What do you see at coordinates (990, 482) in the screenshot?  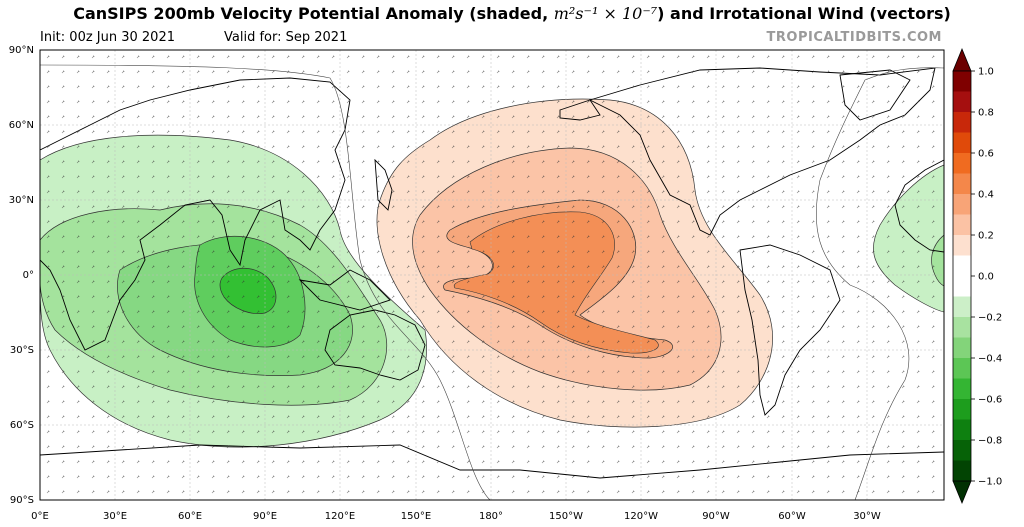 I see `colorbar-tick-label: −1.0` at bounding box center [990, 482].